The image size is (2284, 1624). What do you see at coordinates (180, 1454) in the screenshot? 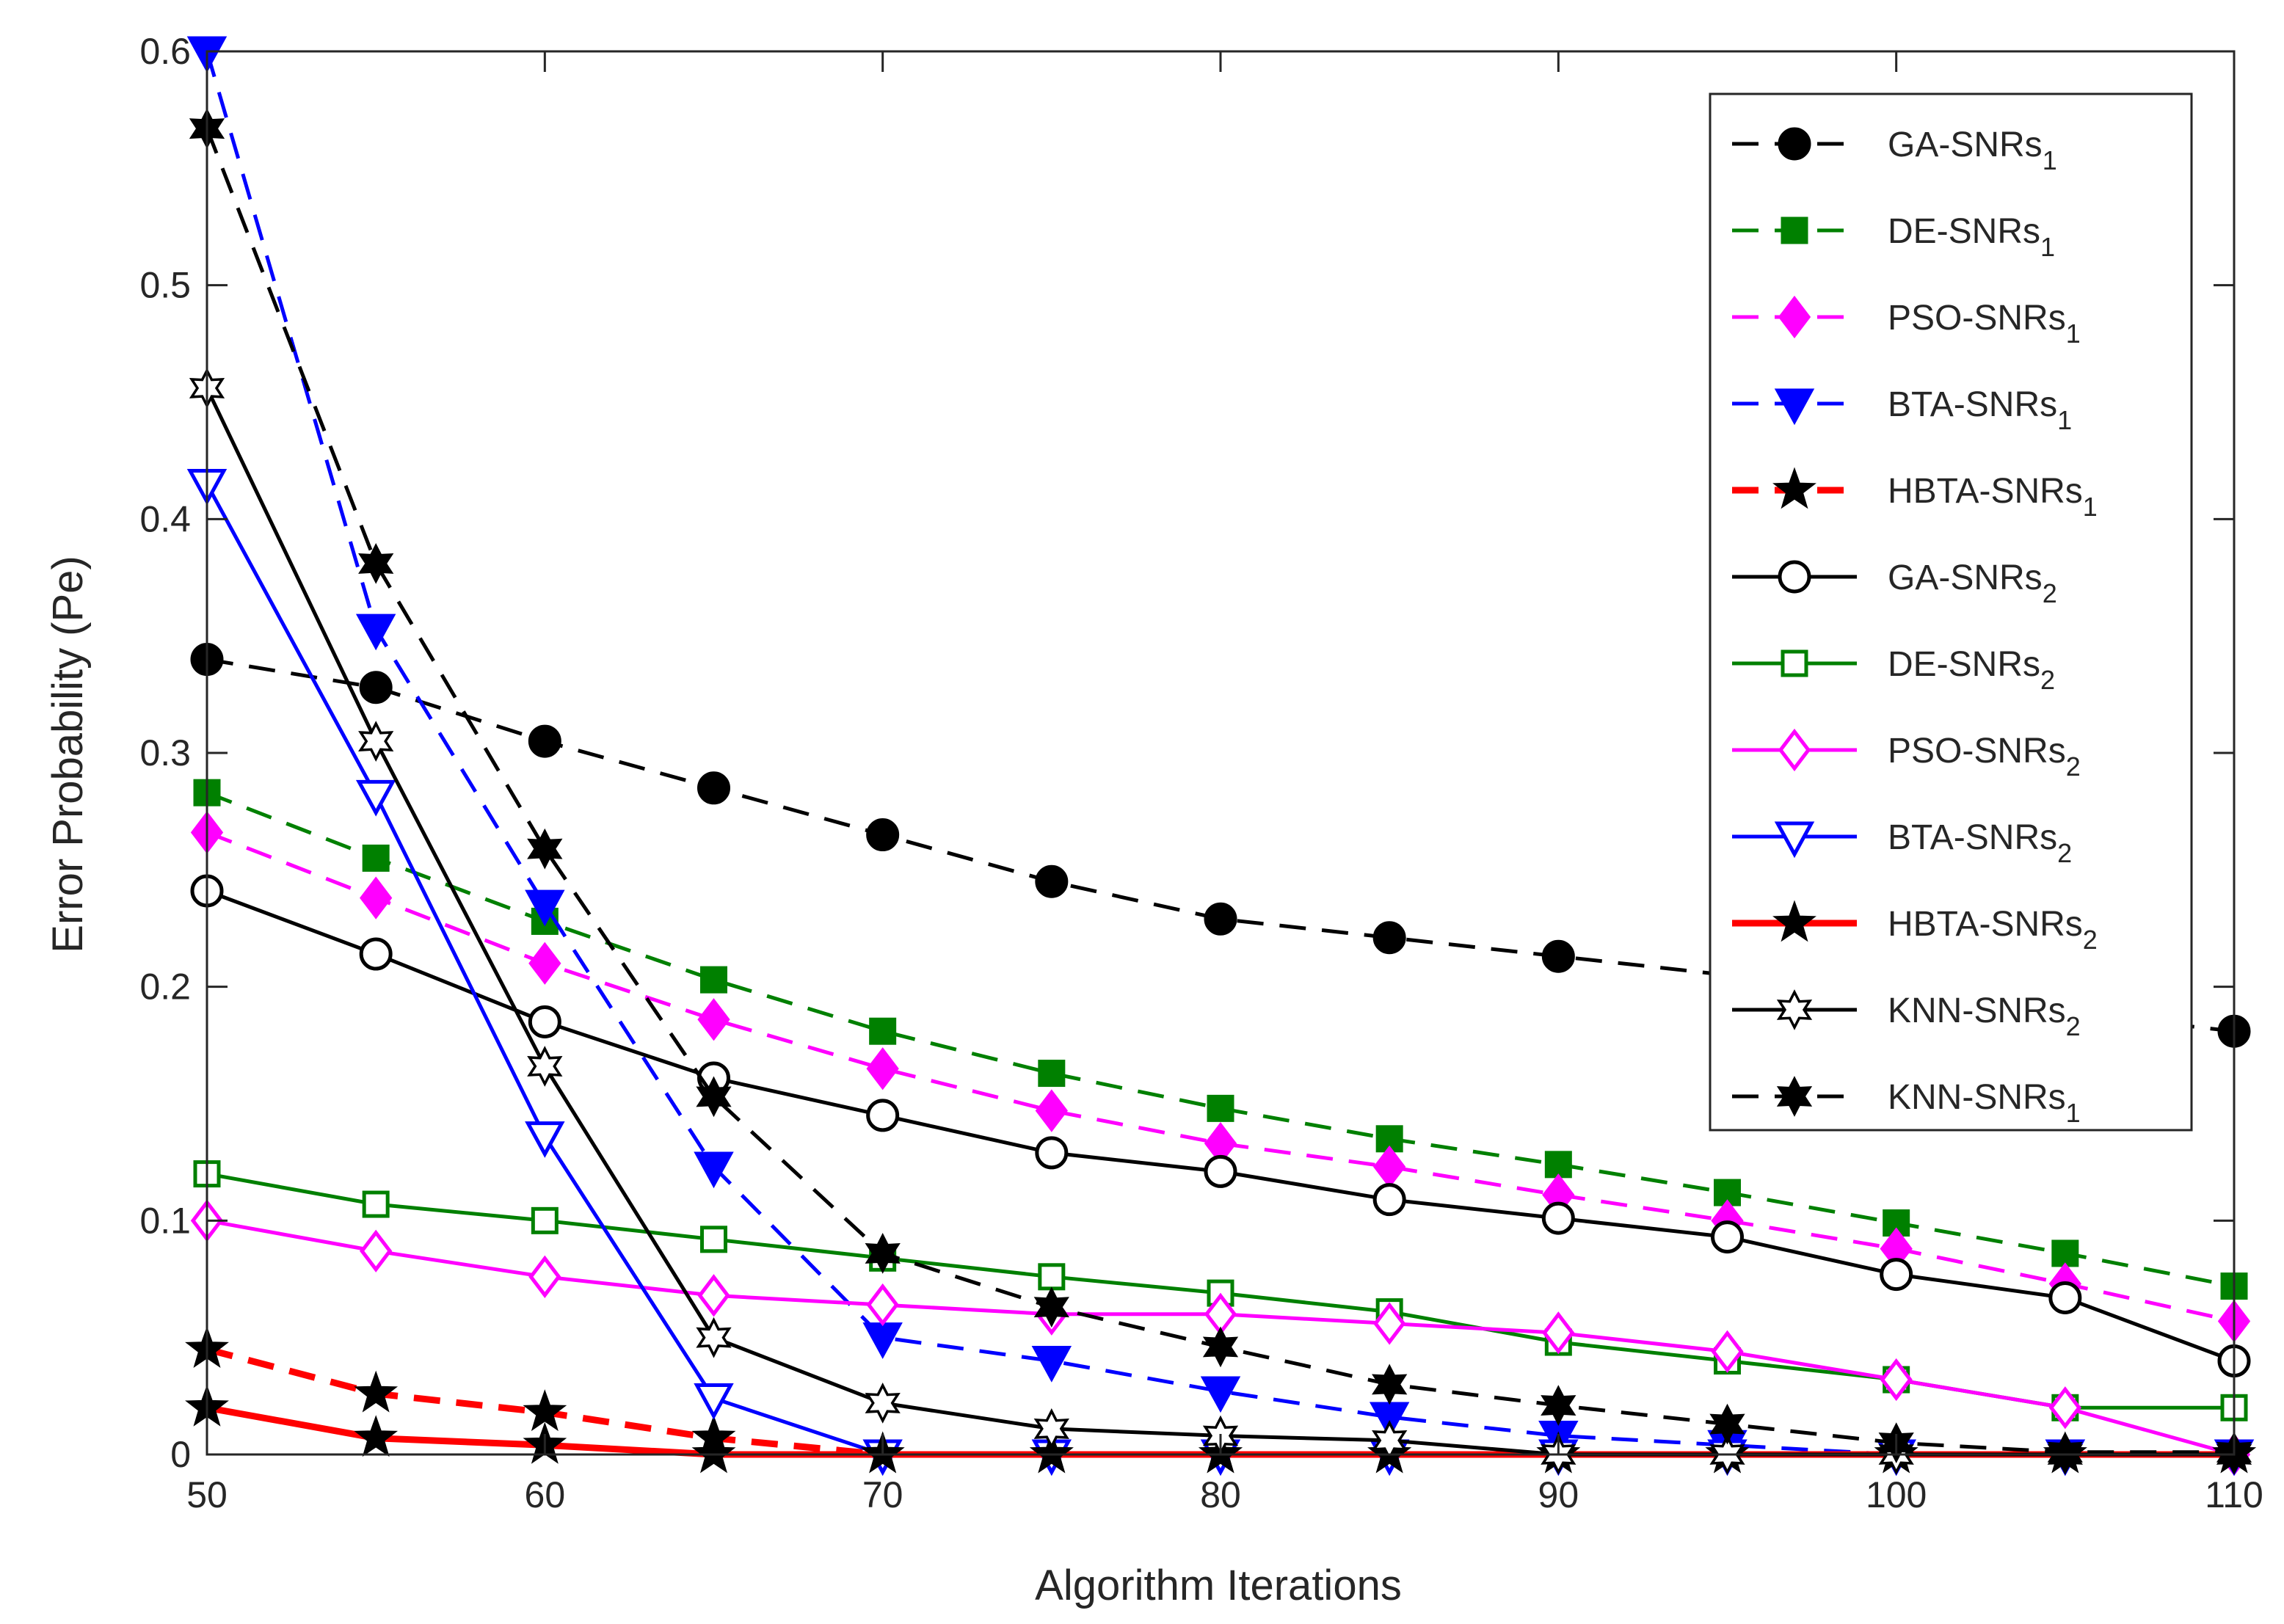
I see `y-tick-label: 0` at bounding box center [180, 1454].